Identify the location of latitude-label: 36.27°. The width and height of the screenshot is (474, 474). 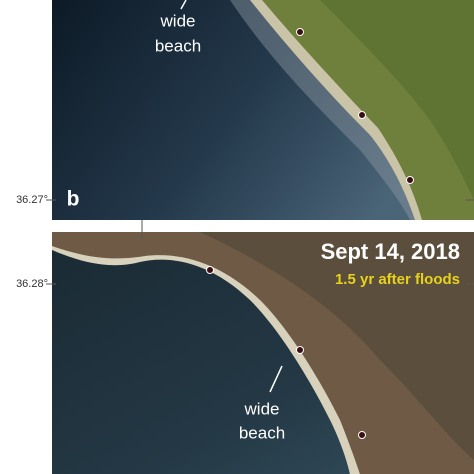
(32, 200).